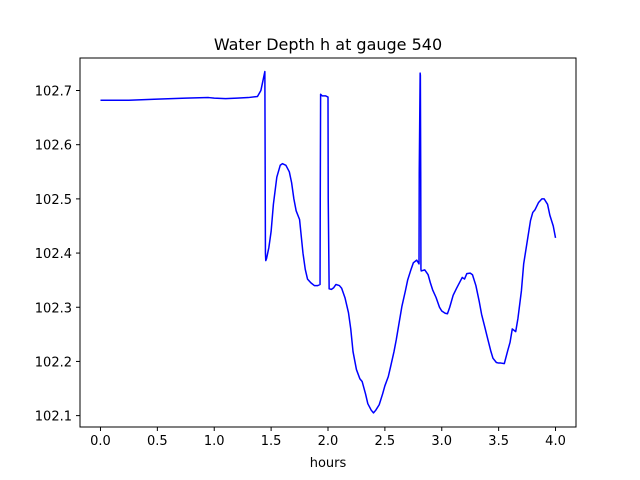 This screenshot has height=480, width=640. I want to click on y-tick-label: 102.1, so click(53, 417).